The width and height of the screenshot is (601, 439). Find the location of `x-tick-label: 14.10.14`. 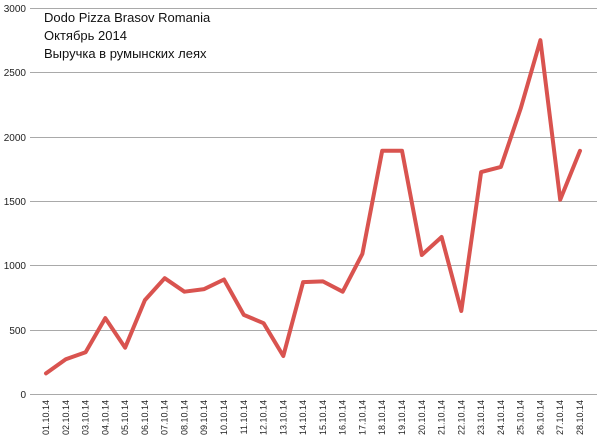

x-tick-label: 14.10.14 is located at coordinates (303, 417).